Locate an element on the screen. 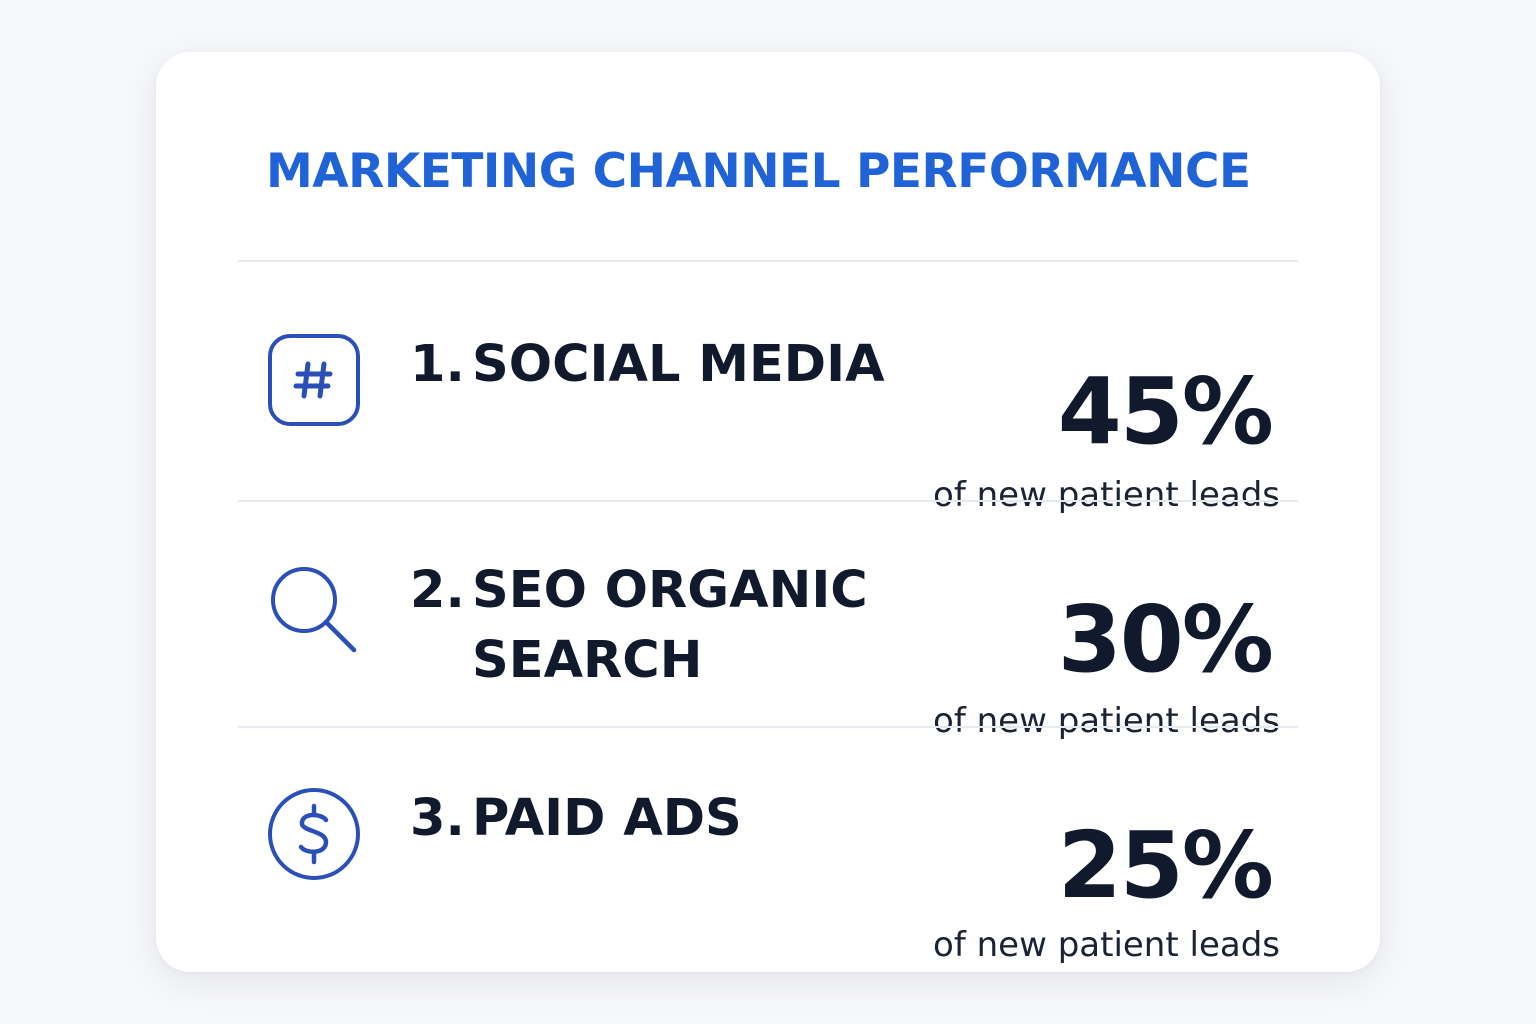 Image resolution: width=1536 pixels, height=1024 pixels. channel-label-line2: SEARCH is located at coordinates (587, 660).